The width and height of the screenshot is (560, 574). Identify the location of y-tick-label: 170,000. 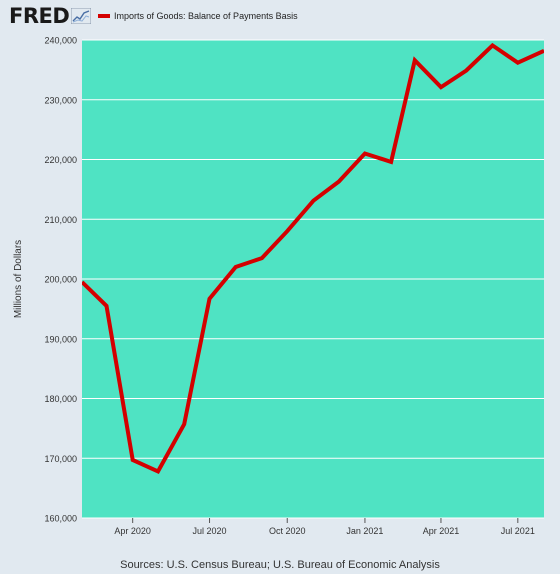
(60, 459).